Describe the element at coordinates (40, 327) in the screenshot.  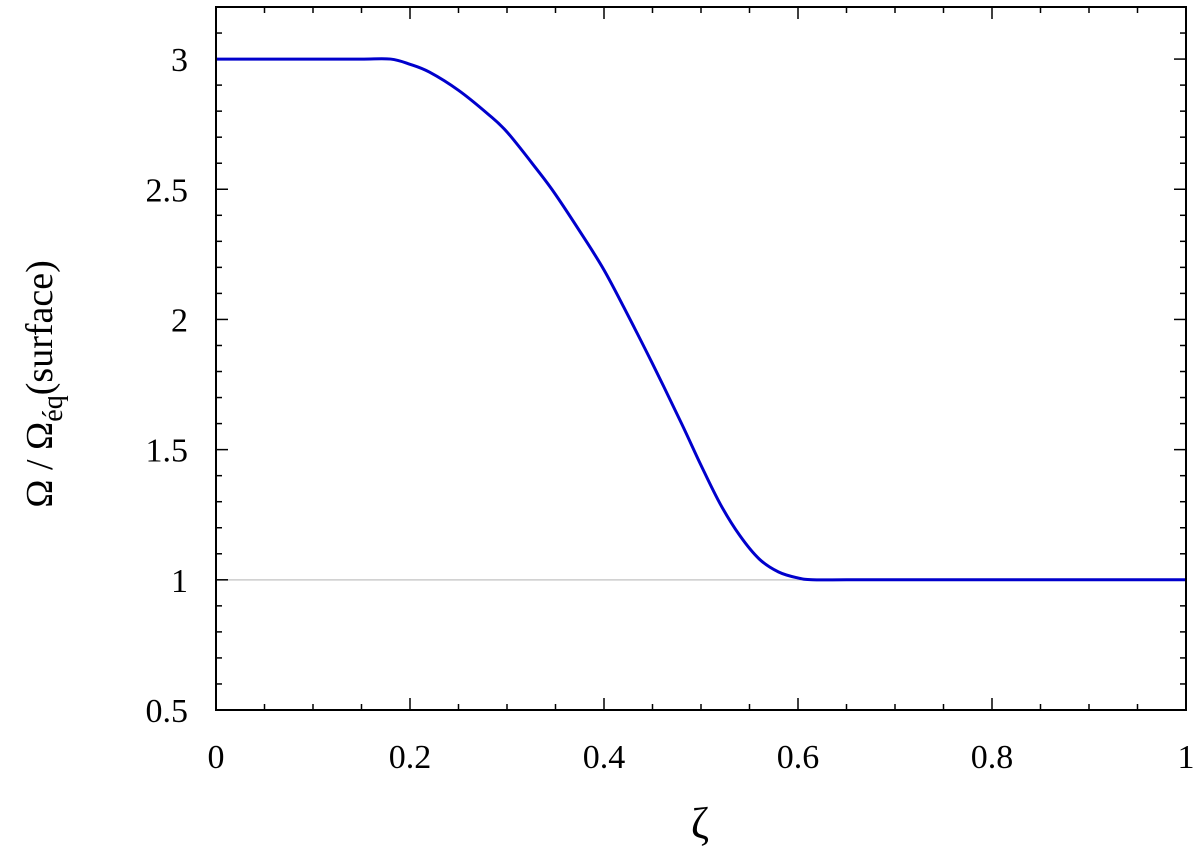
I see `y-axis-label-suffix: (surface)` at that location.